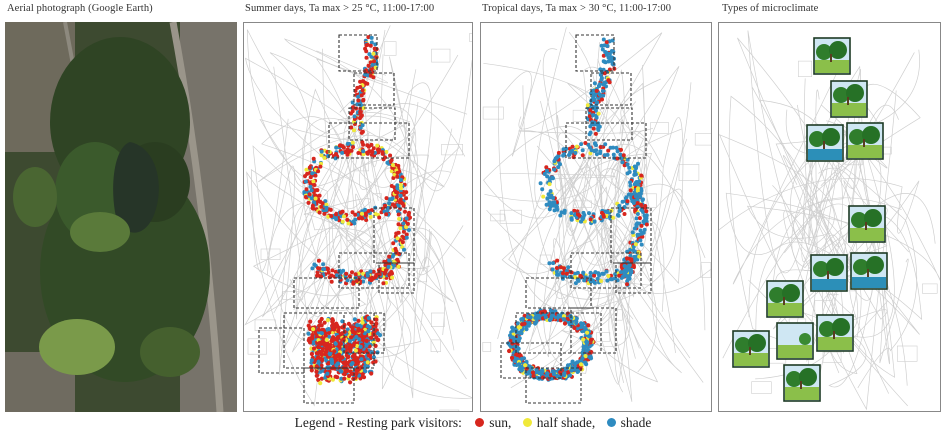 The image size is (946, 435). What do you see at coordinates (636, 422) in the screenshot?
I see `legend-shade-label: shade` at bounding box center [636, 422].